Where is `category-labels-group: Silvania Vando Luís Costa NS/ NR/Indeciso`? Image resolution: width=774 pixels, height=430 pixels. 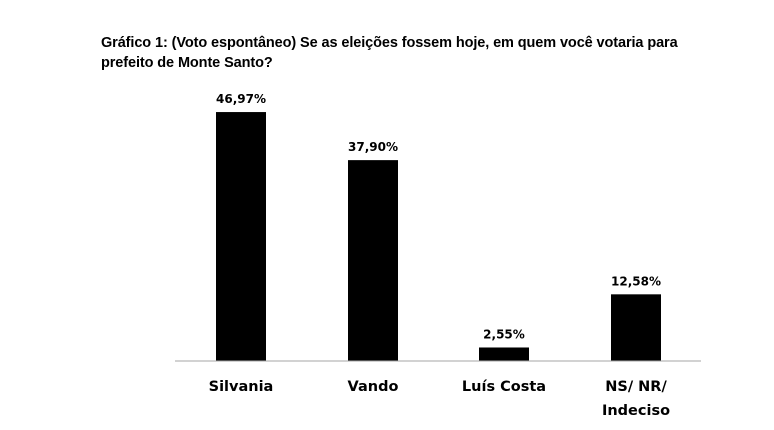
category-labels-group: Silvania Vando Luís Costa NS/ NR/Indeciso is located at coordinates (439, 399).